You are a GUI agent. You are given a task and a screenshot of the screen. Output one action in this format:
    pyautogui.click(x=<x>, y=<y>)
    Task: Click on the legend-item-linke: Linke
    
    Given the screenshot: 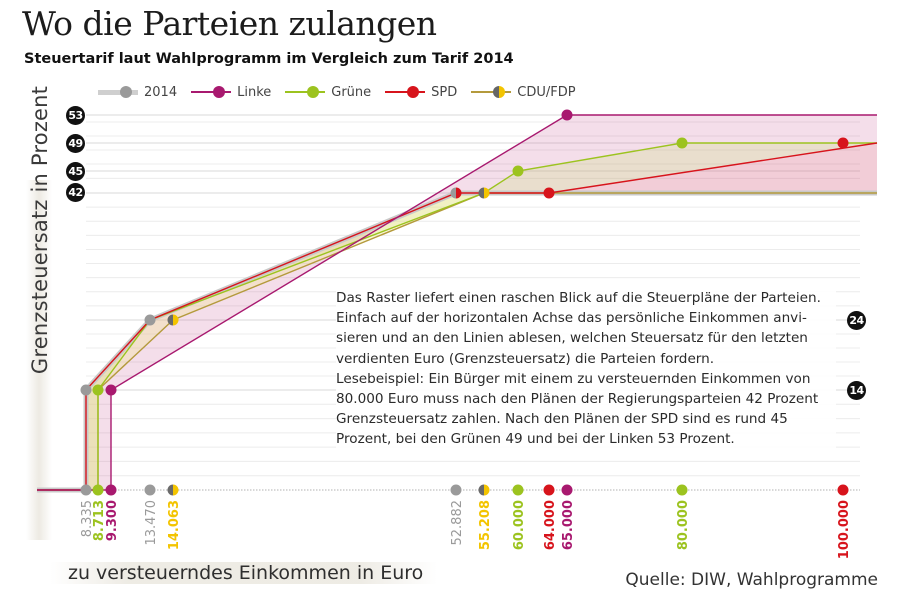 What is the action you would take?
    pyautogui.click(x=231, y=92)
    